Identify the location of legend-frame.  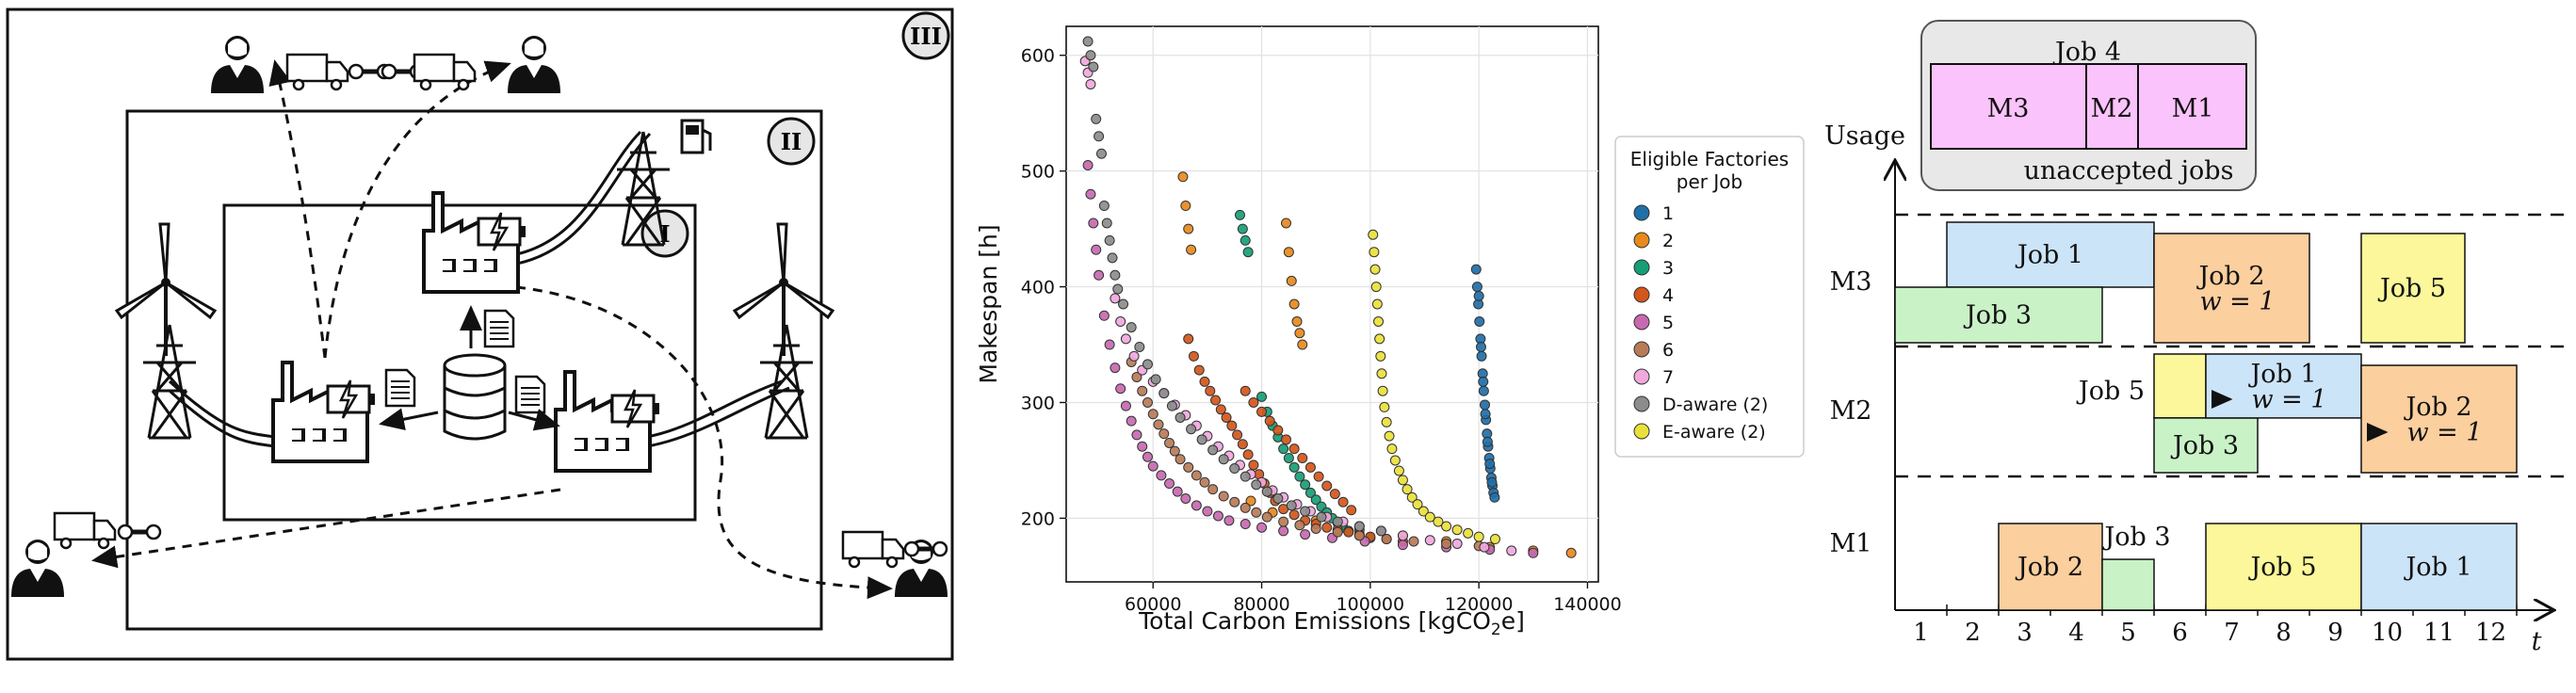
(1709, 297).